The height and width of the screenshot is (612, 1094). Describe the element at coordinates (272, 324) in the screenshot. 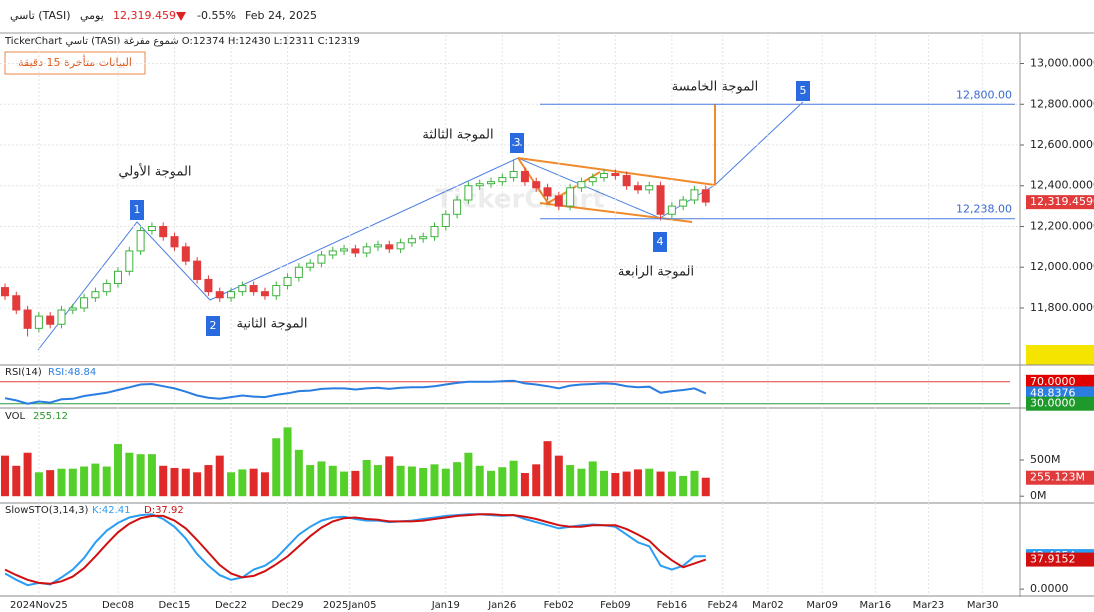

I see `wave-label: الموجة الثانية` at that location.